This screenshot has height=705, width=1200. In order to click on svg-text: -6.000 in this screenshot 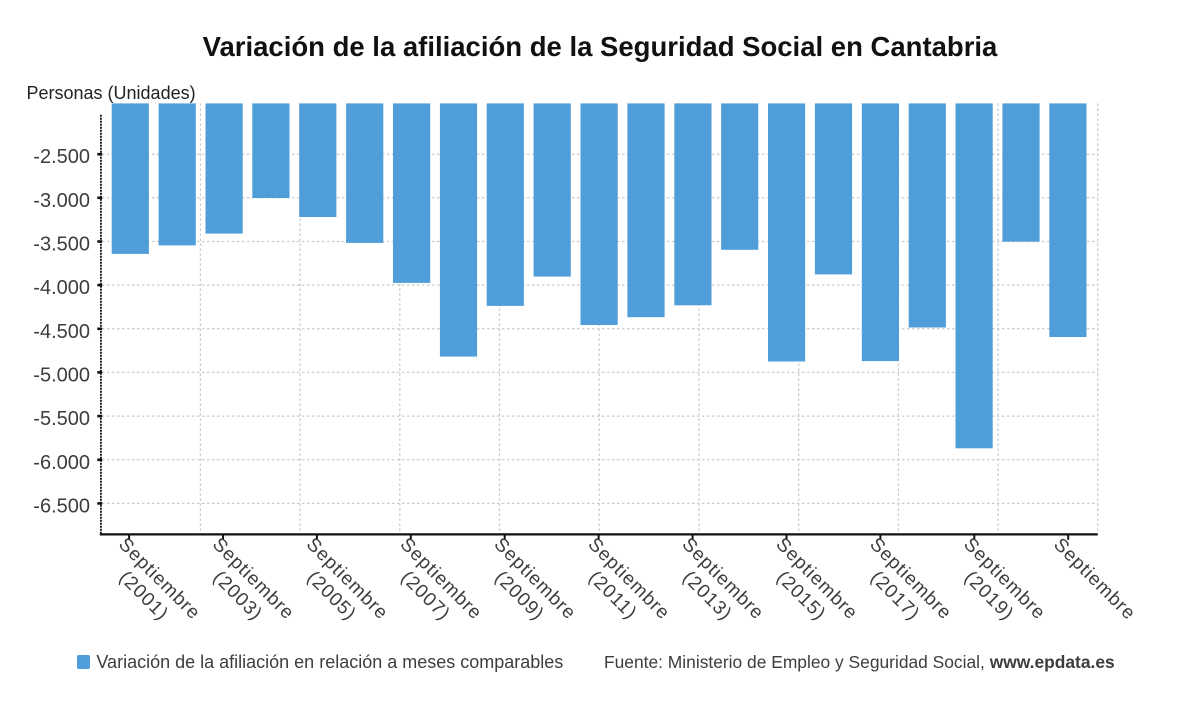, I will do `click(61, 463)`.